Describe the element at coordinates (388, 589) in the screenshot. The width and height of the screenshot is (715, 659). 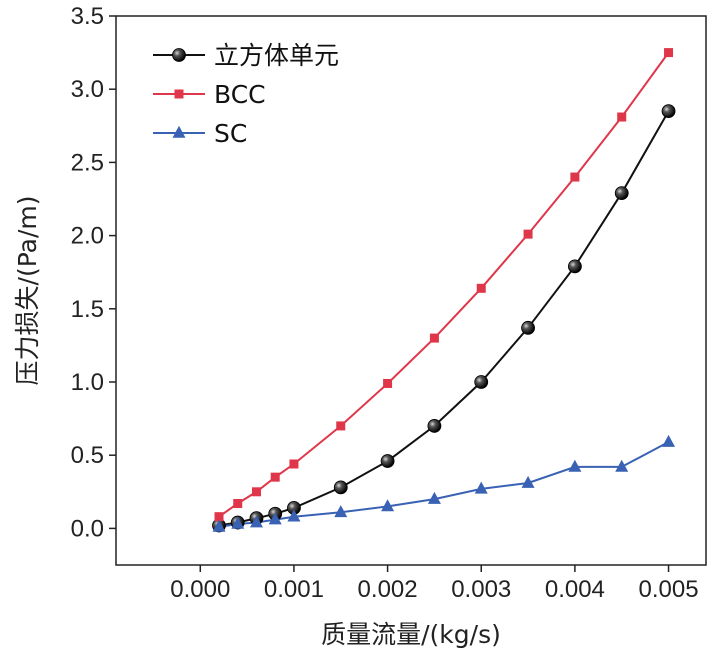
I see `x-tick-label: 0.002` at that location.